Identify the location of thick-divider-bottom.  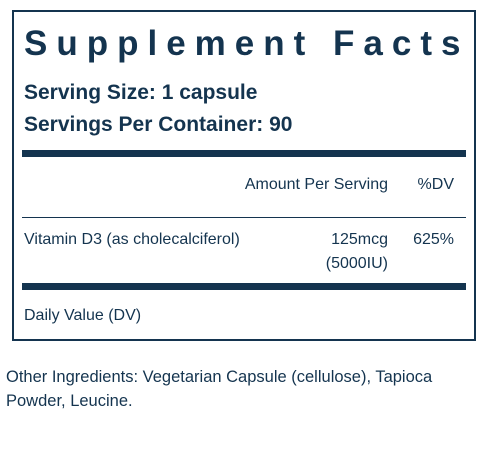
(244, 286).